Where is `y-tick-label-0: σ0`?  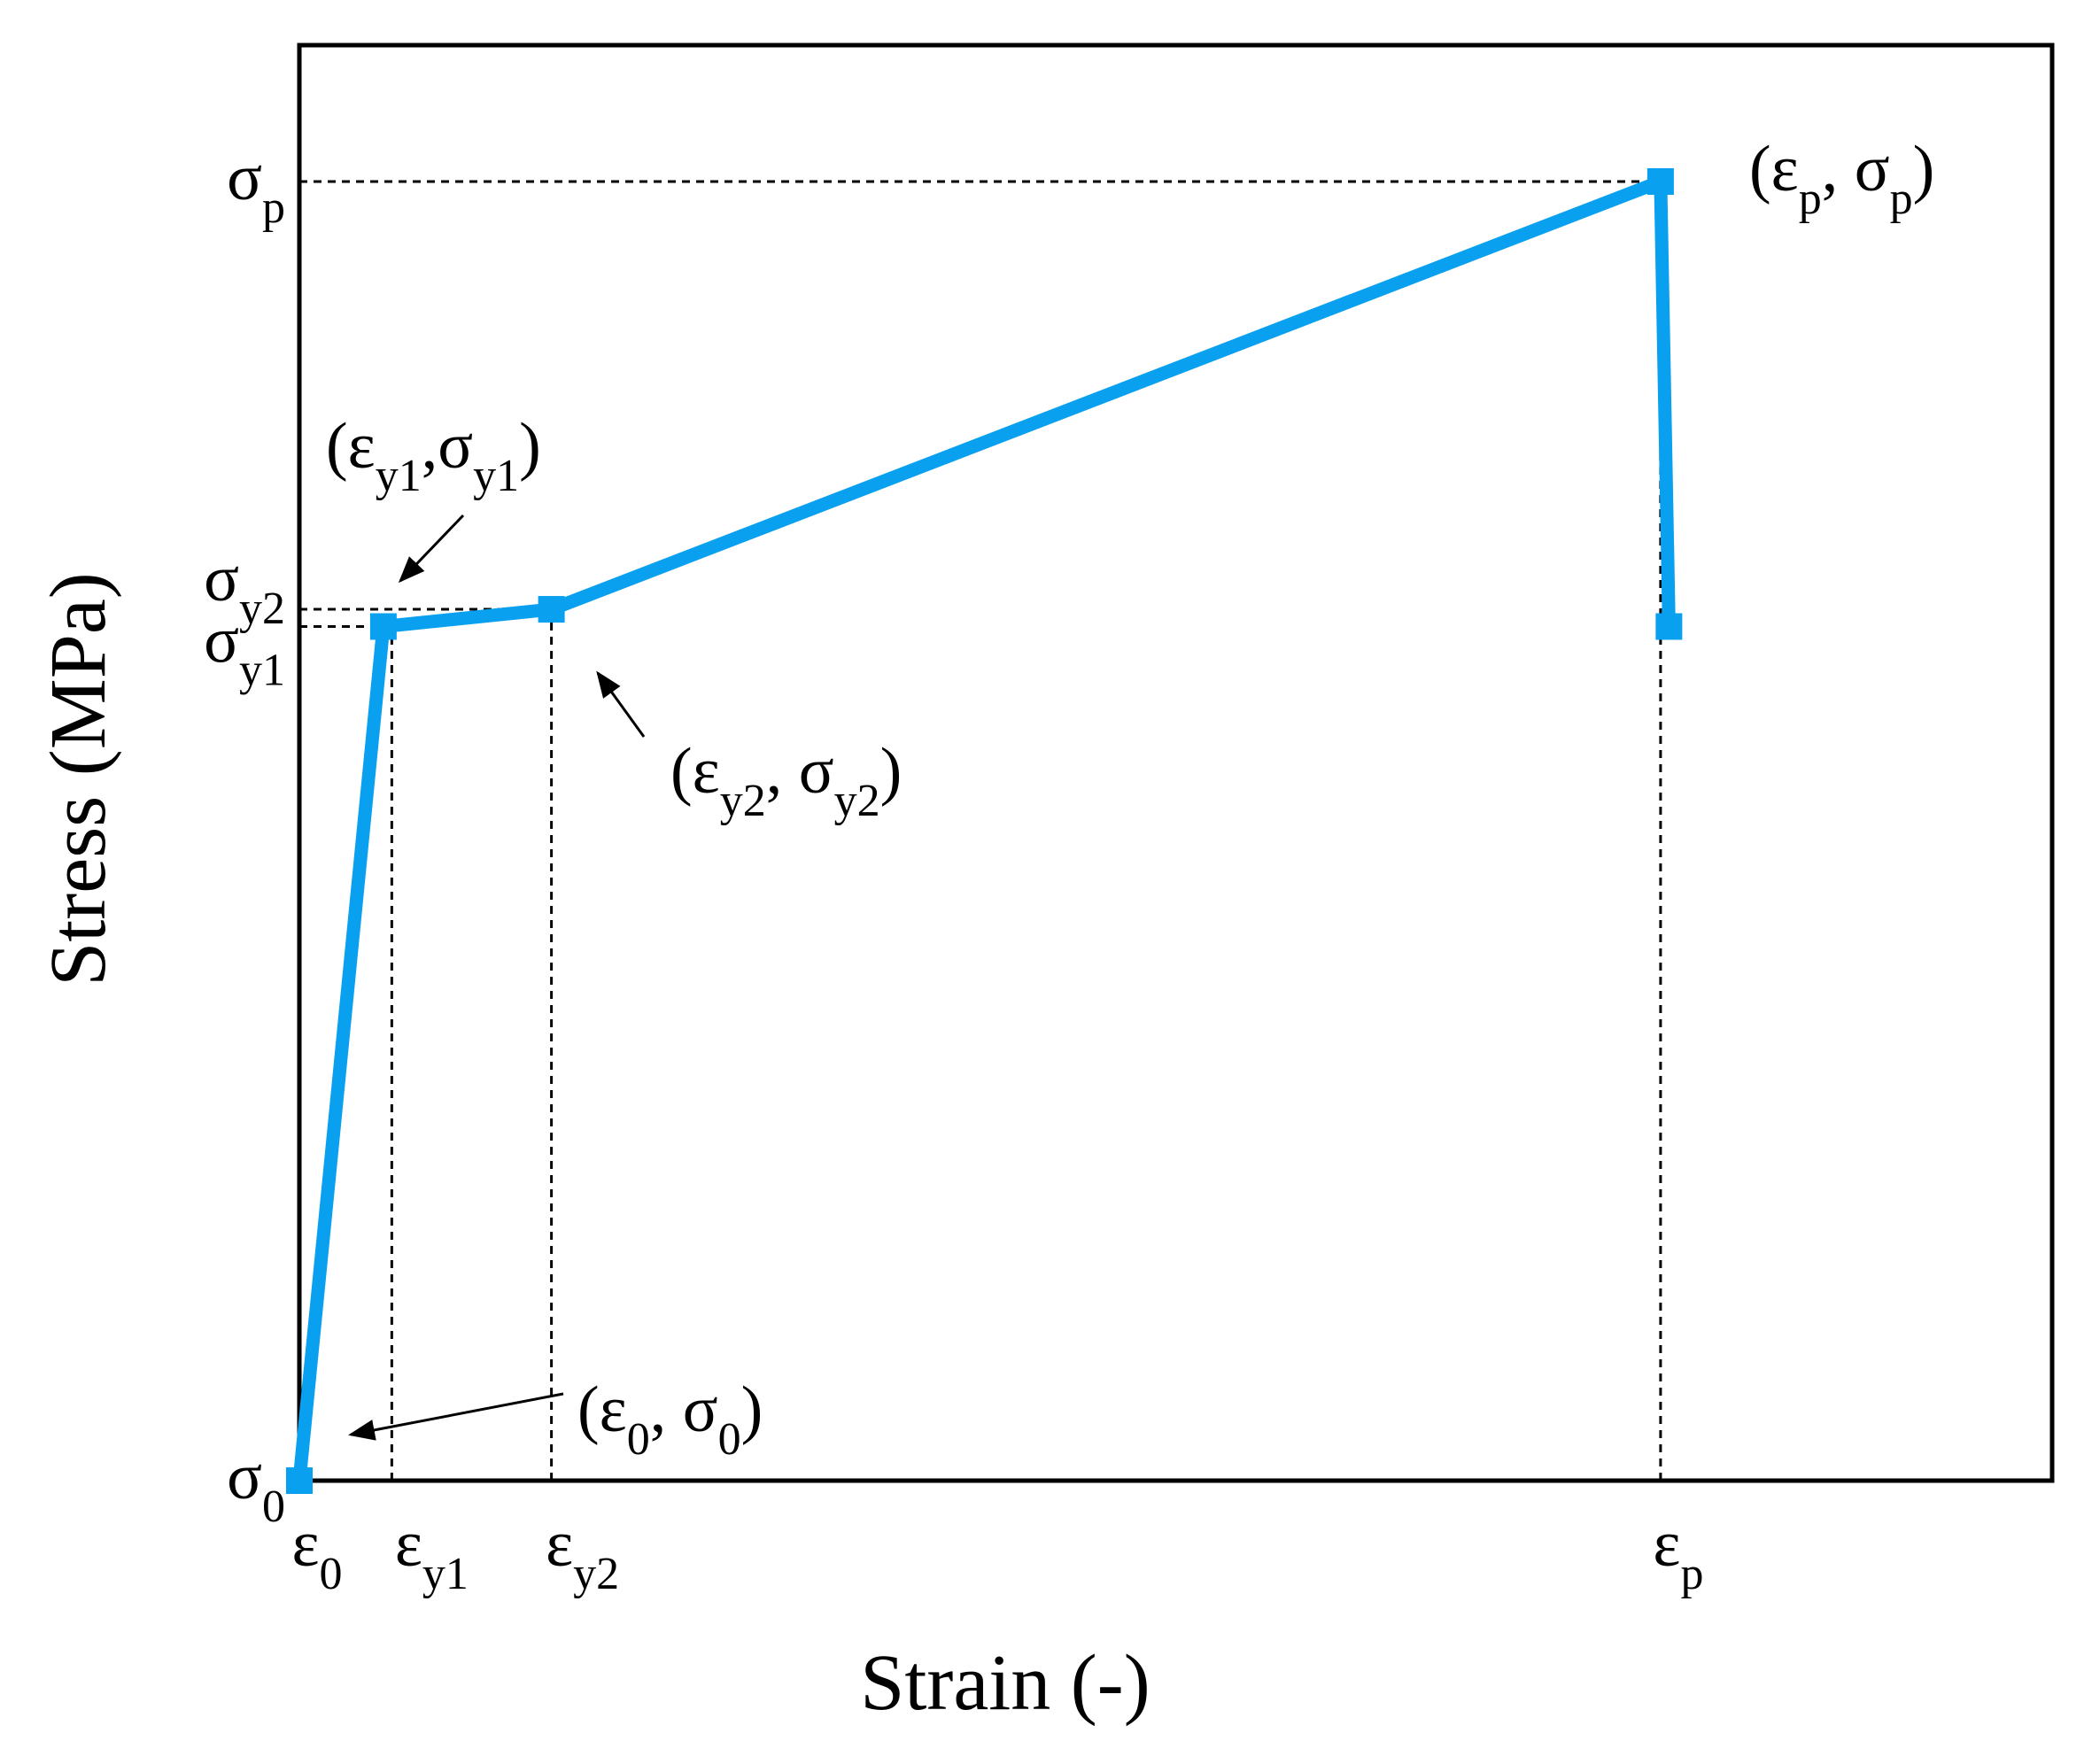
y-tick-label-0: σ0 is located at coordinates (256, 1486).